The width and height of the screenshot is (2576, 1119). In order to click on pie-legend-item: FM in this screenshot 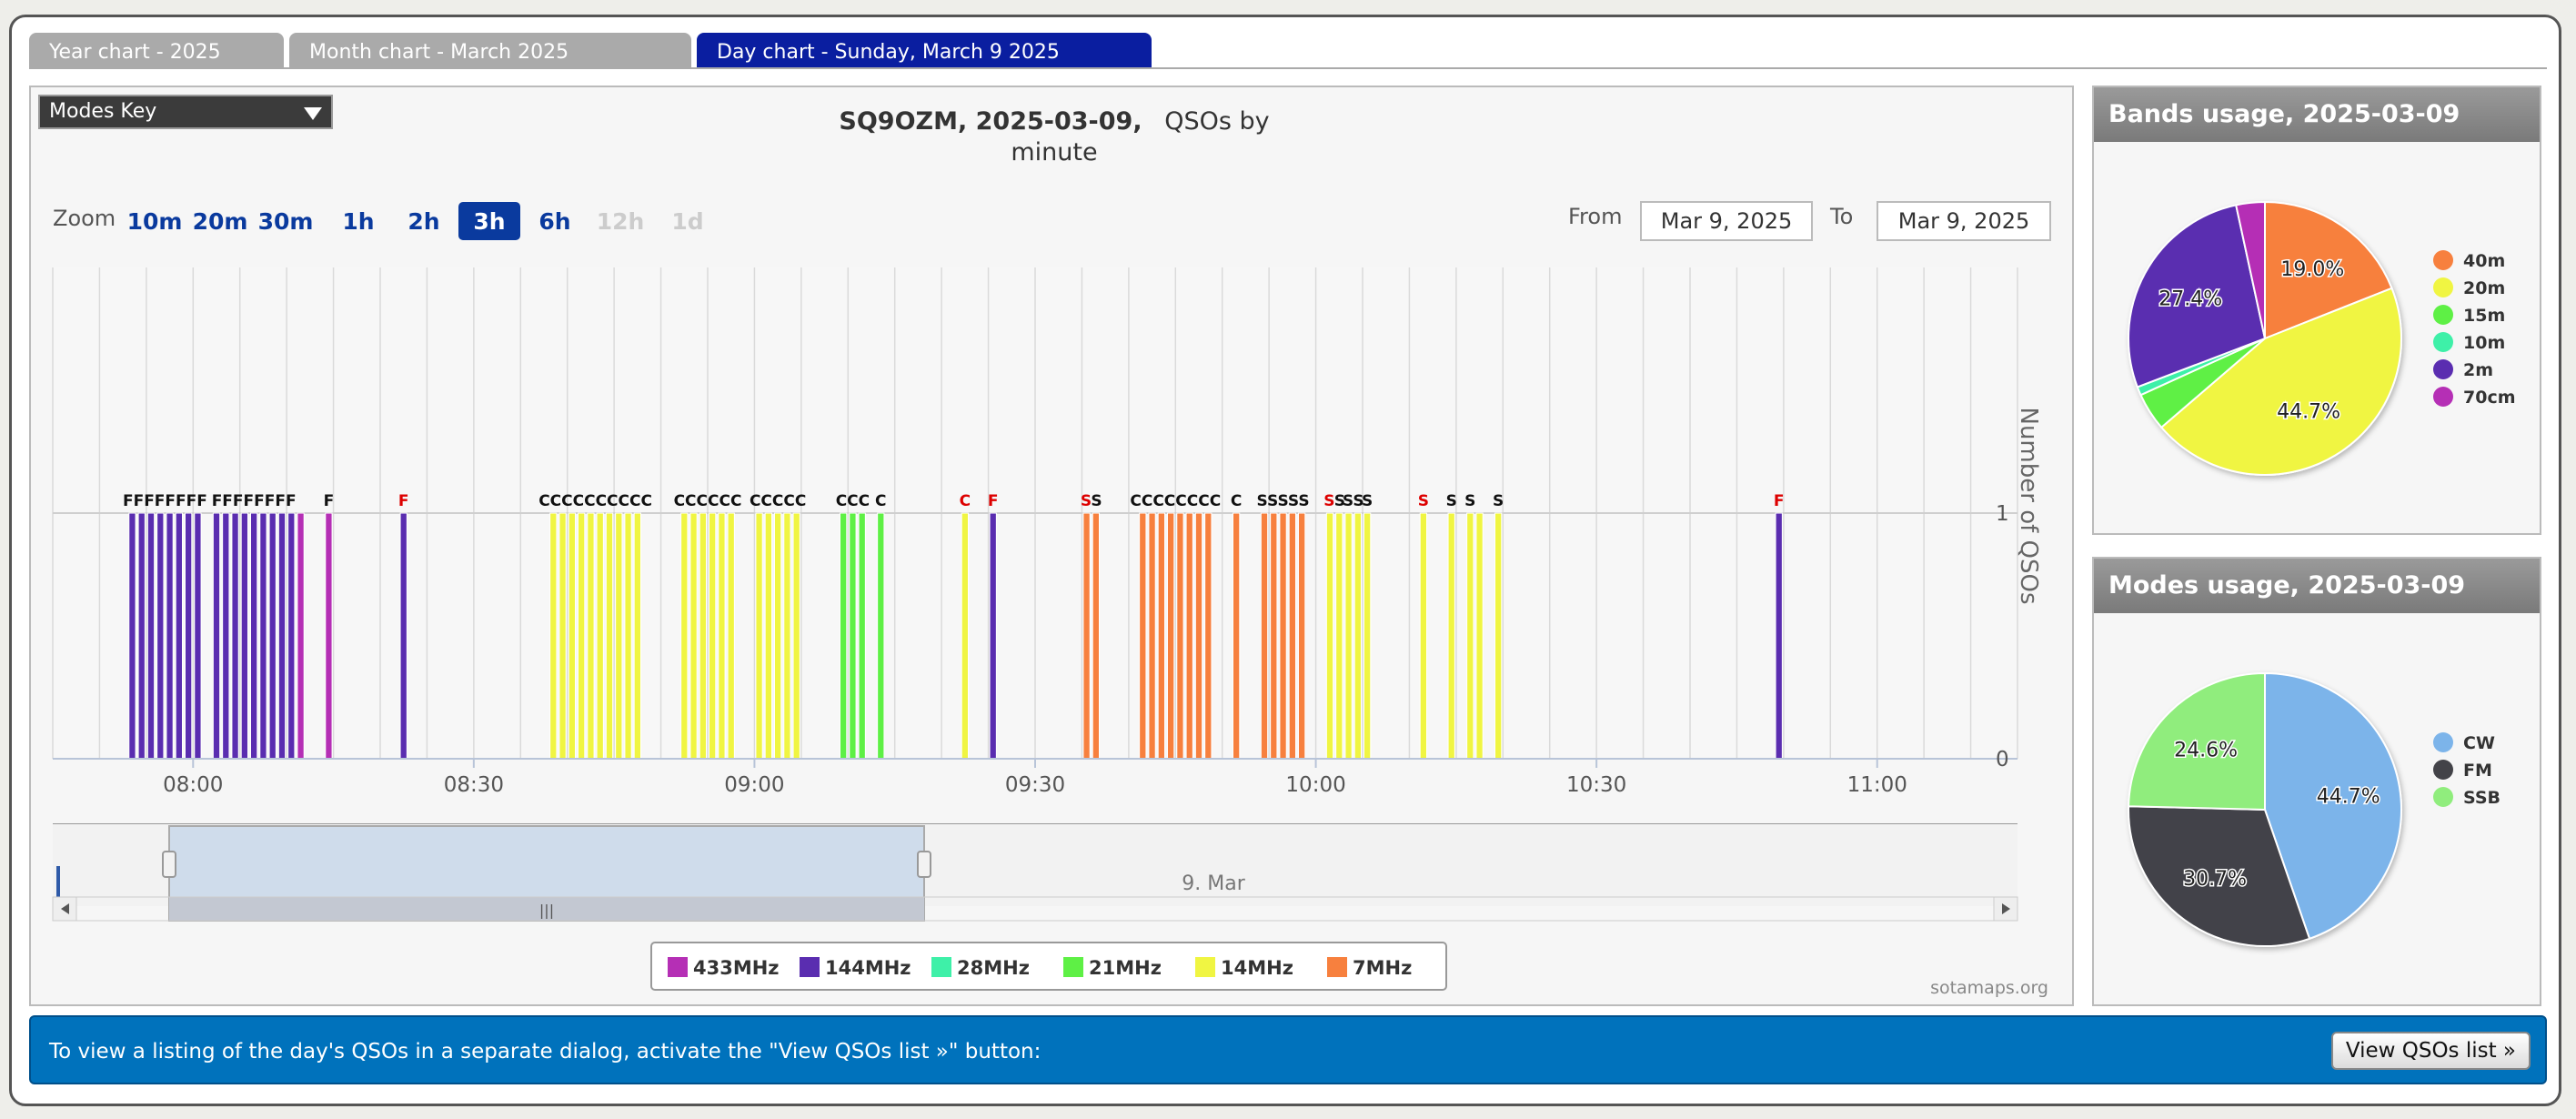, I will do `click(2477, 771)`.